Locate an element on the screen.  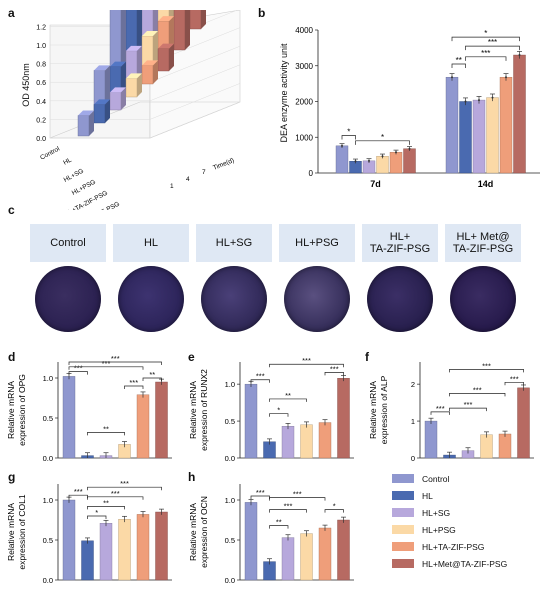
legend-item: HL+TA-ZIF-PSG is located at coordinates (449, 546).